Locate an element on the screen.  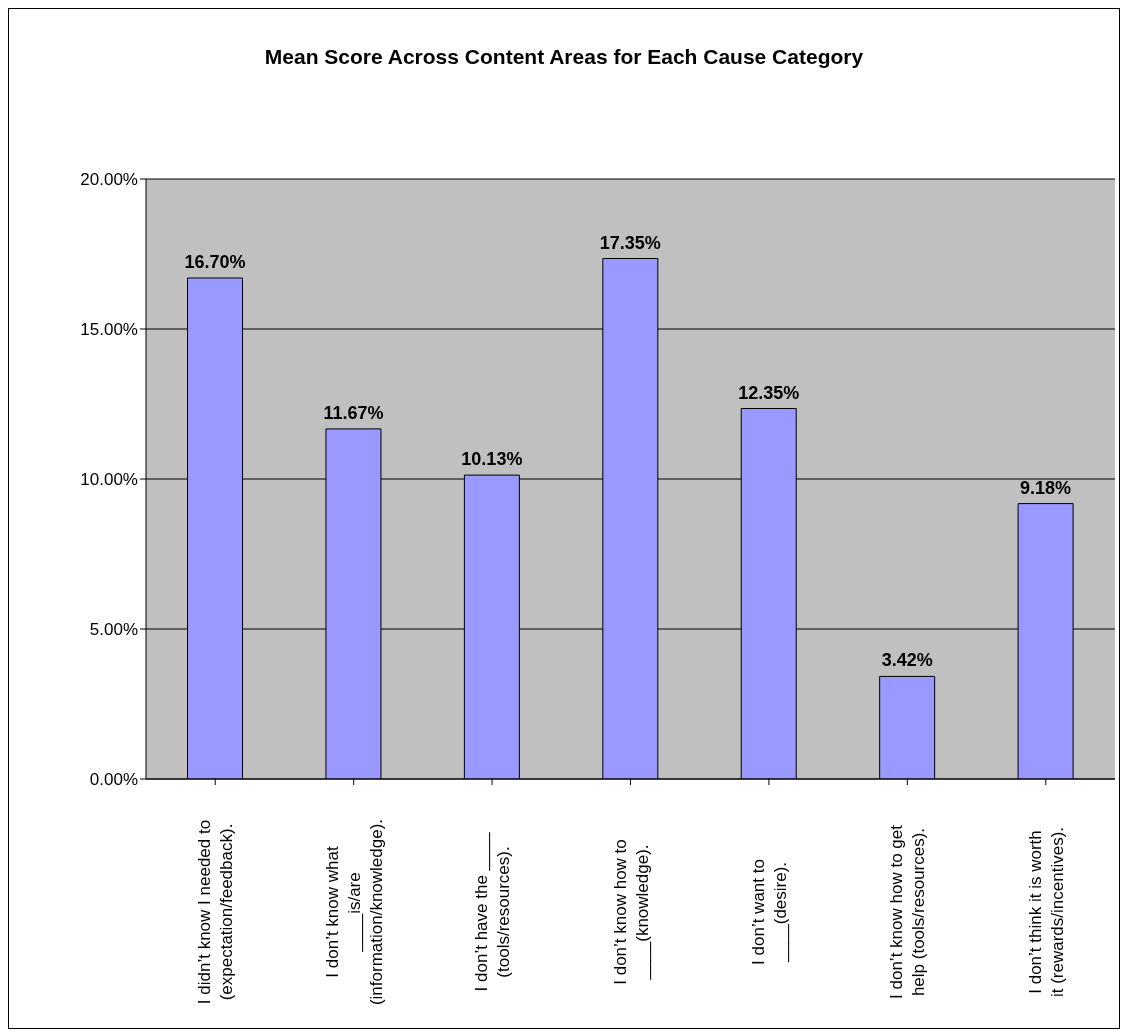
y-tick-label: 5.00% is located at coordinates (113, 630).